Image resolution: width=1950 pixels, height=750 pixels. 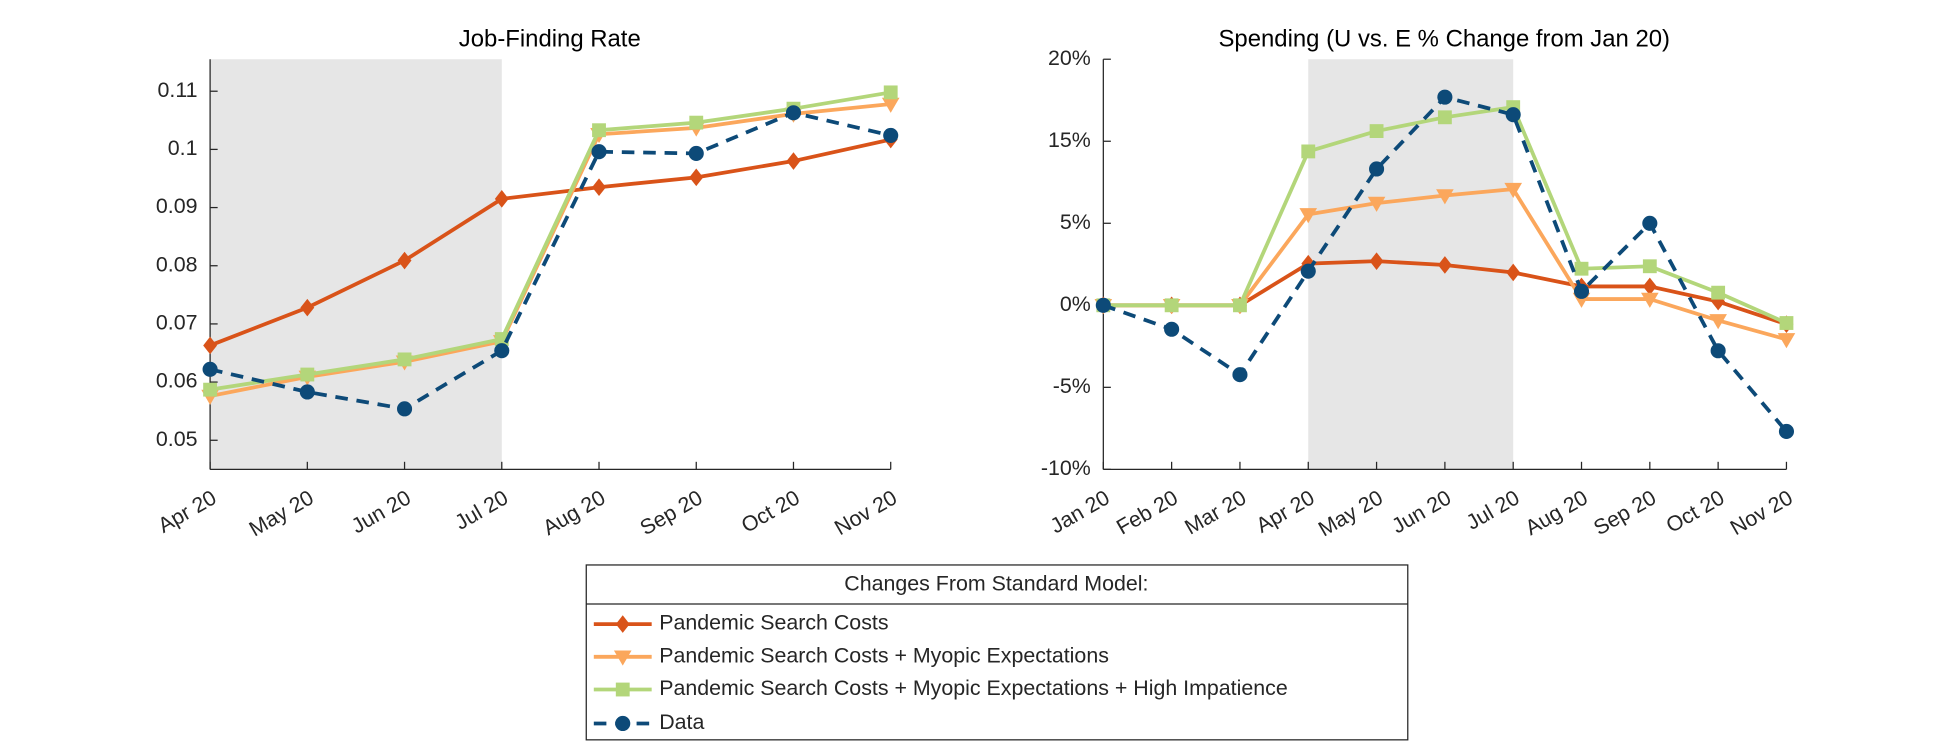 I want to click on legend-box, so click(x=997, y=652).